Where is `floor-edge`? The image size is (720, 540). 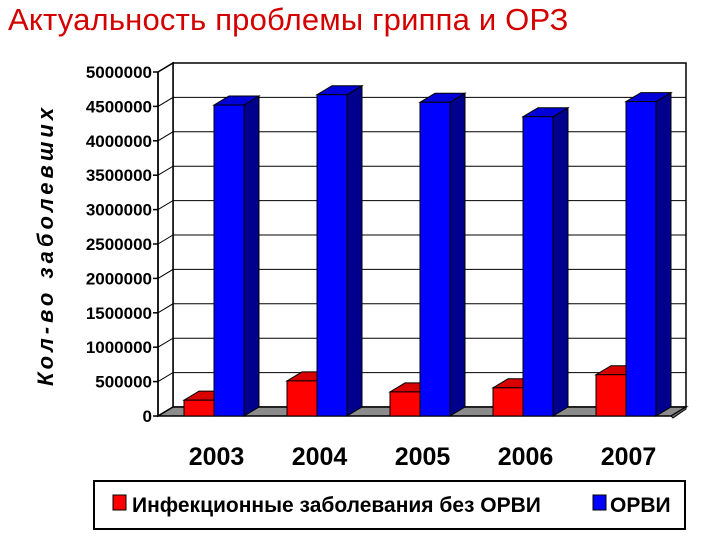
floor-edge is located at coordinates (678, 412).